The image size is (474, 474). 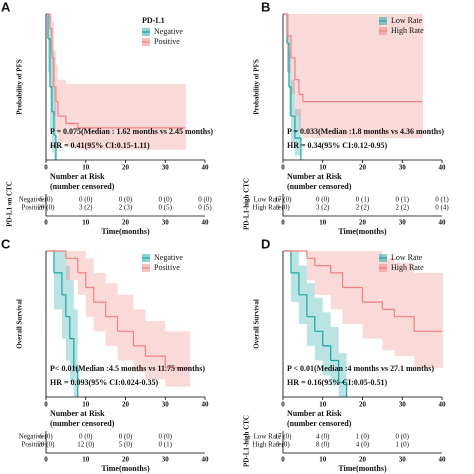 I want to click on risk-cell: 12 (0), so click(x=86, y=445).